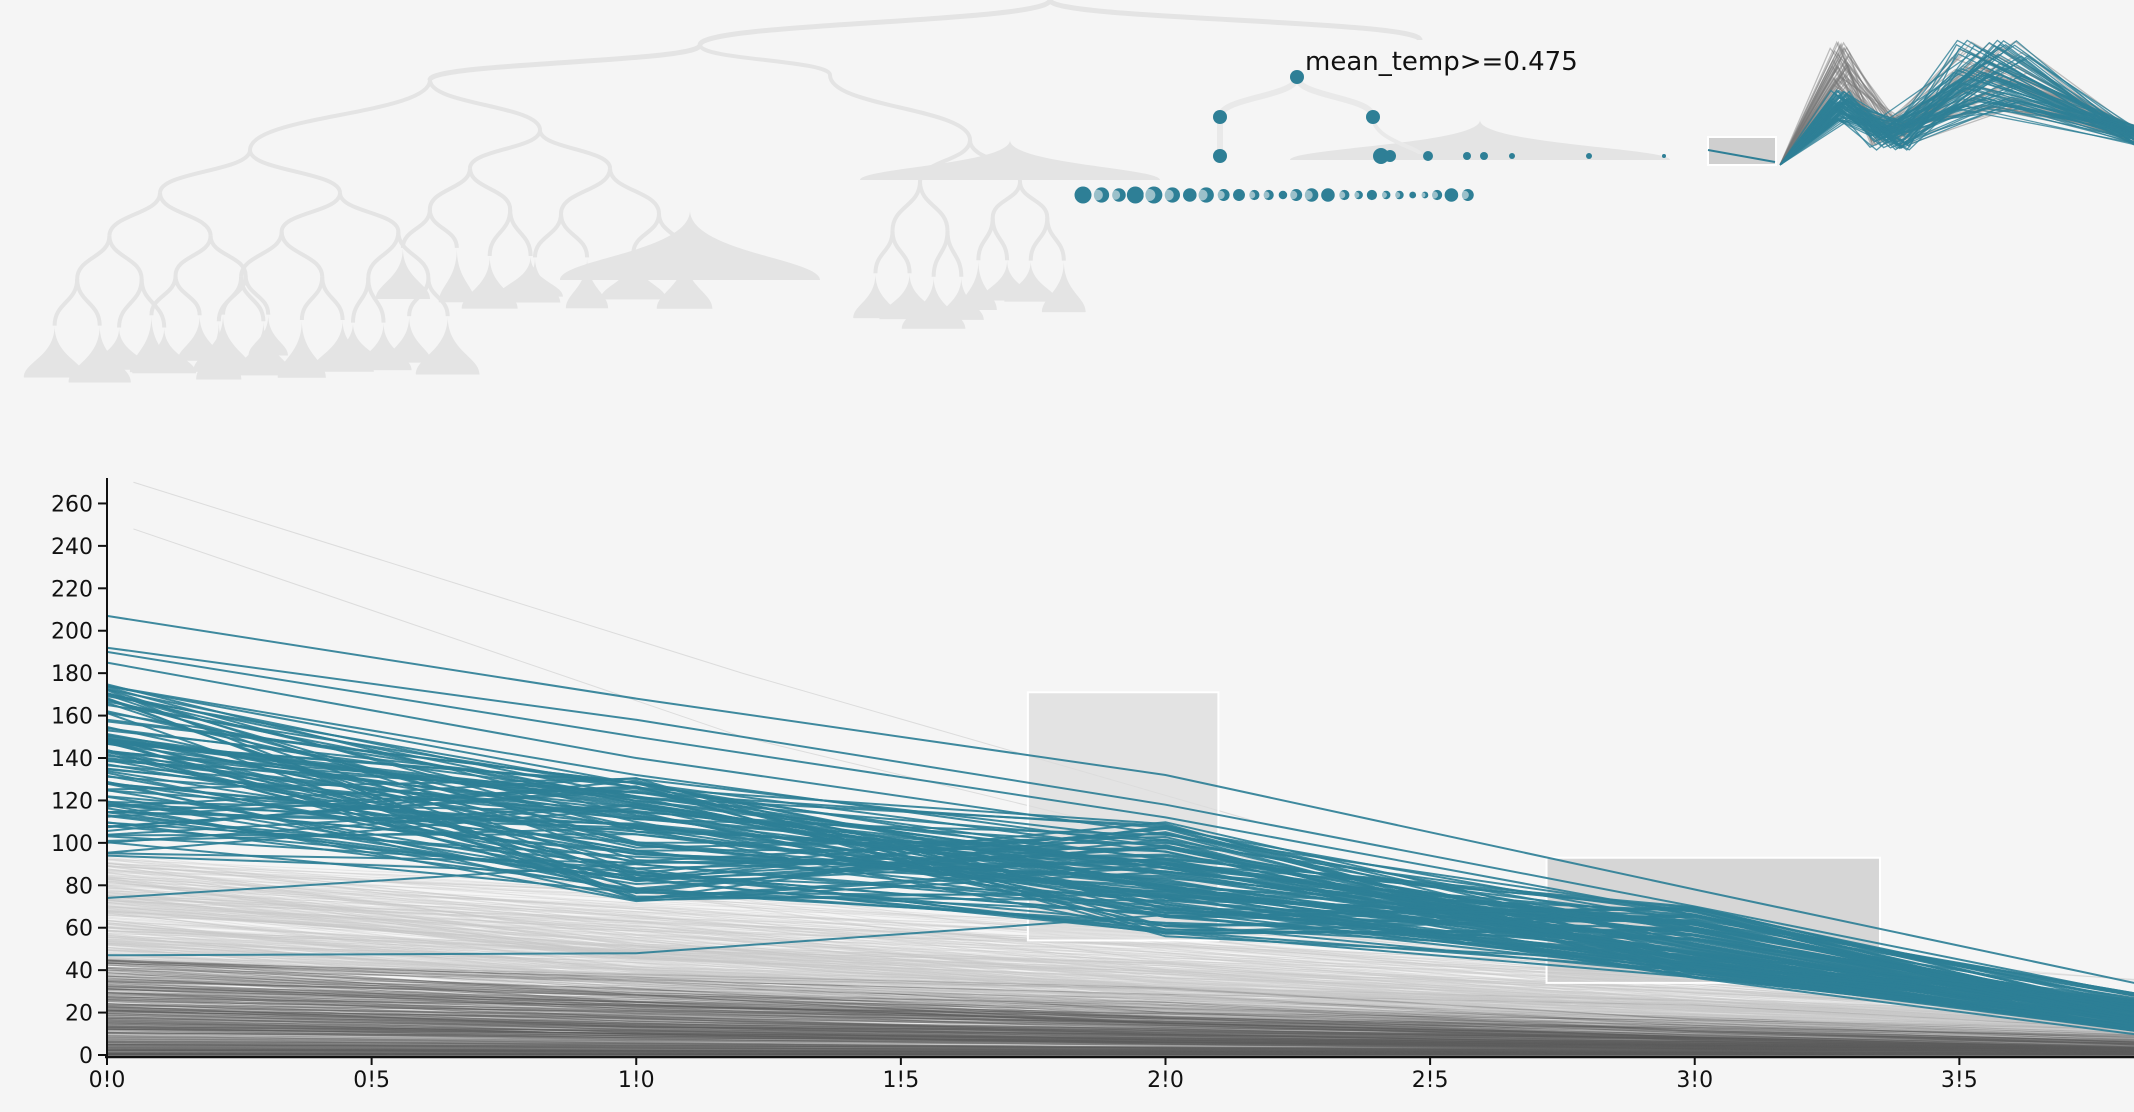  What do you see at coordinates (72, 547) in the screenshot?
I see `y-tick-label: 240` at bounding box center [72, 547].